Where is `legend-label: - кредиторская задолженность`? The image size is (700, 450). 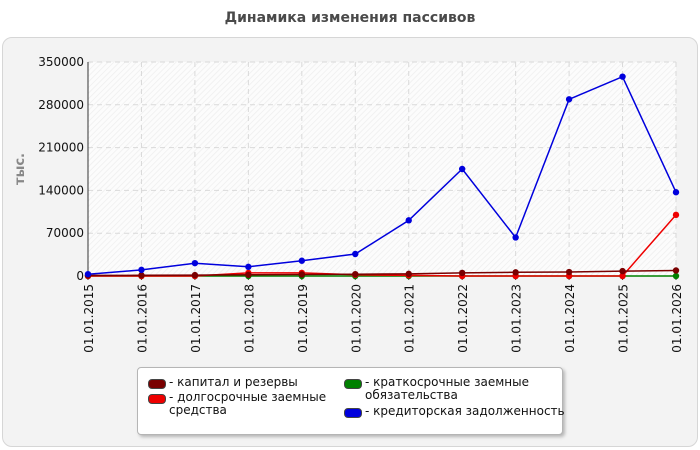 legend-label: - кредиторская задолженность is located at coordinates (465, 411).